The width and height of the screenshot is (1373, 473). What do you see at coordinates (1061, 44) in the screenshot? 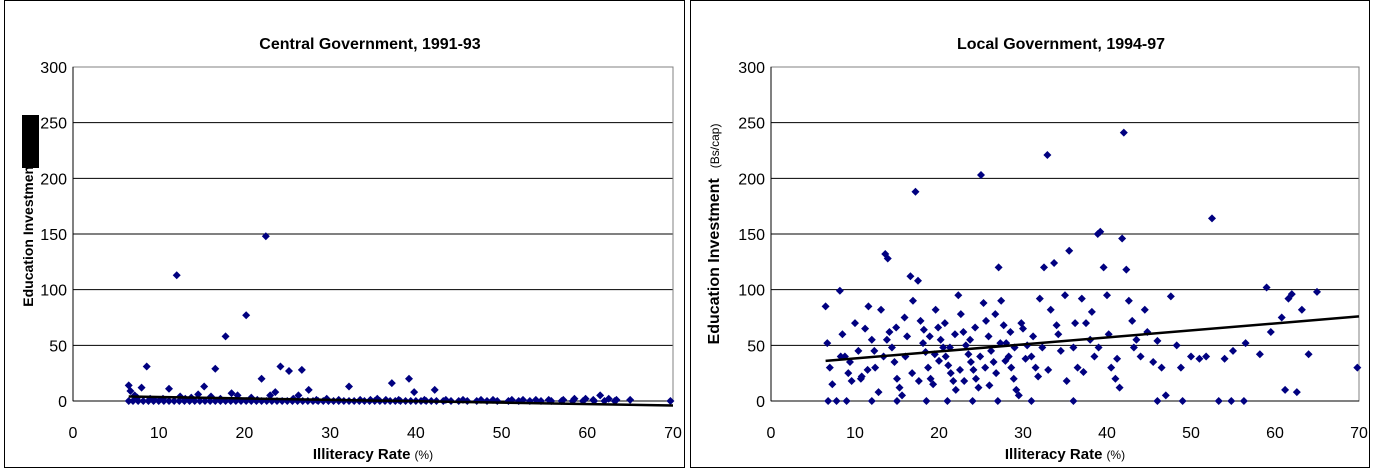
I see `chart-title: Local Government, 1994-97` at bounding box center [1061, 44].